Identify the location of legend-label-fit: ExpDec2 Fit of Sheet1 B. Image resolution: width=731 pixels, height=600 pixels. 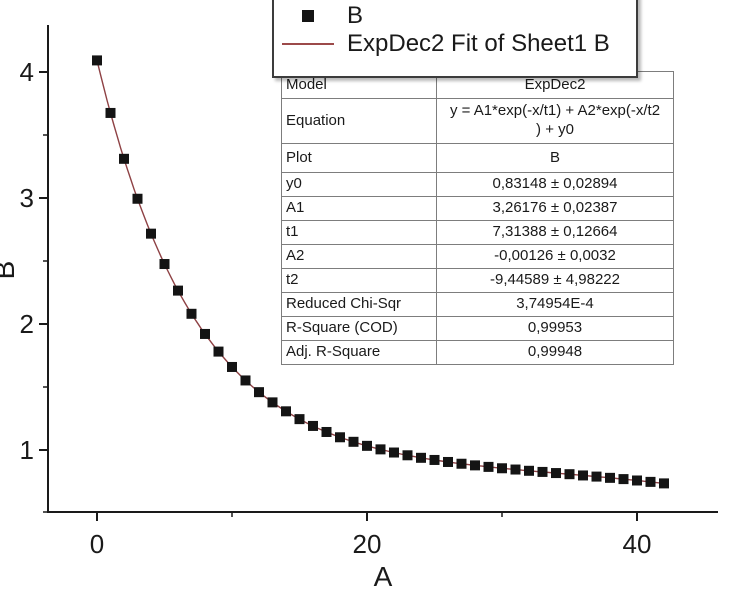
(478, 43).